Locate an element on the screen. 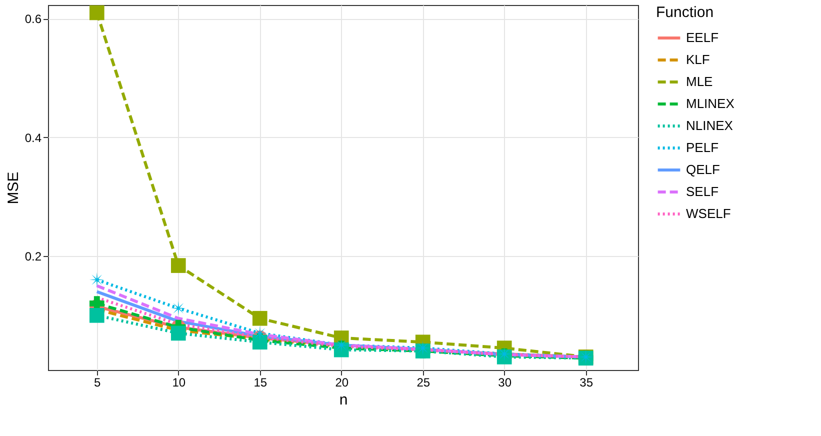  legend-label: WSELF is located at coordinates (708, 213).